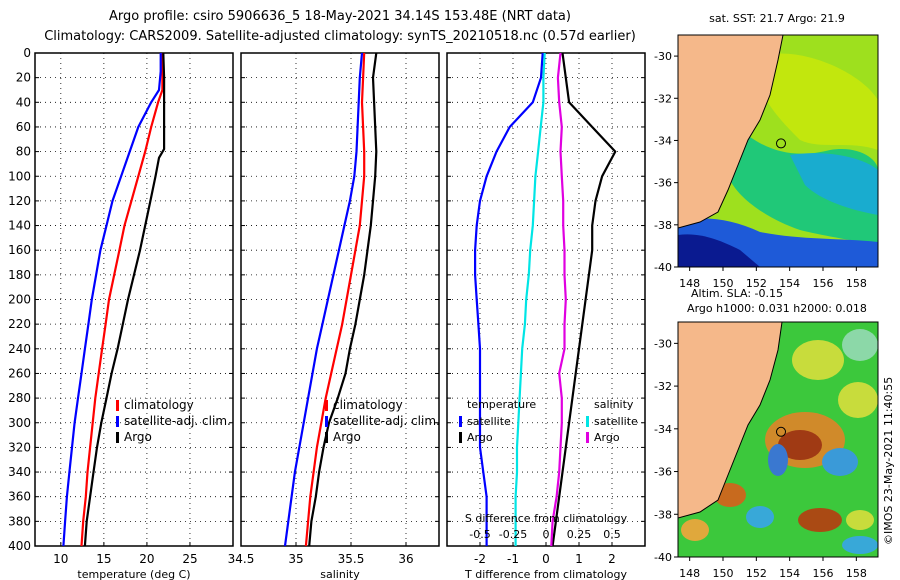 This screenshot has width=900, height=580. Describe the element at coordinates (781, 143) in the screenshot. I see `sst-argo-location-marker` at that location.